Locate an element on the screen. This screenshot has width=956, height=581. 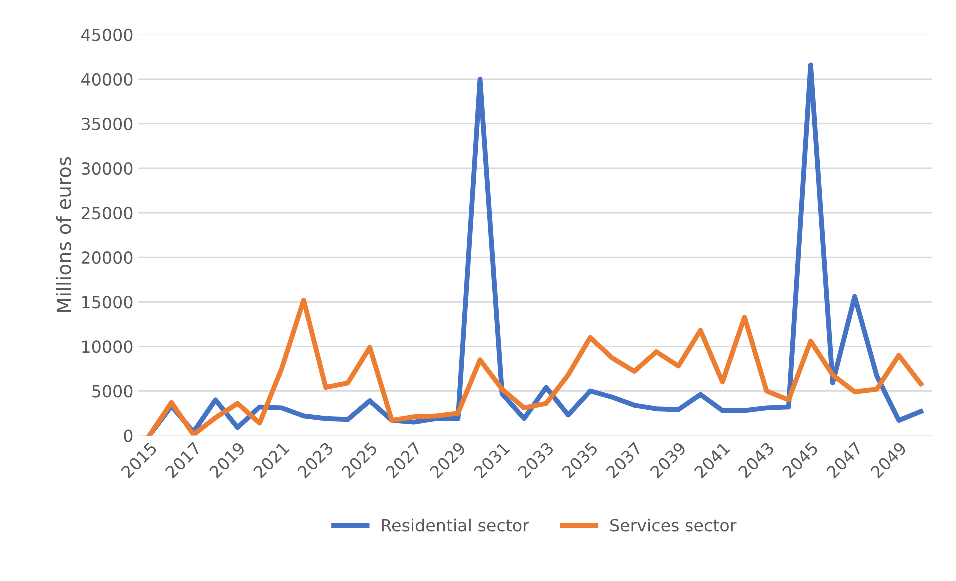
y-axis-title: Millions of euros is located at coordinates (64, 234).